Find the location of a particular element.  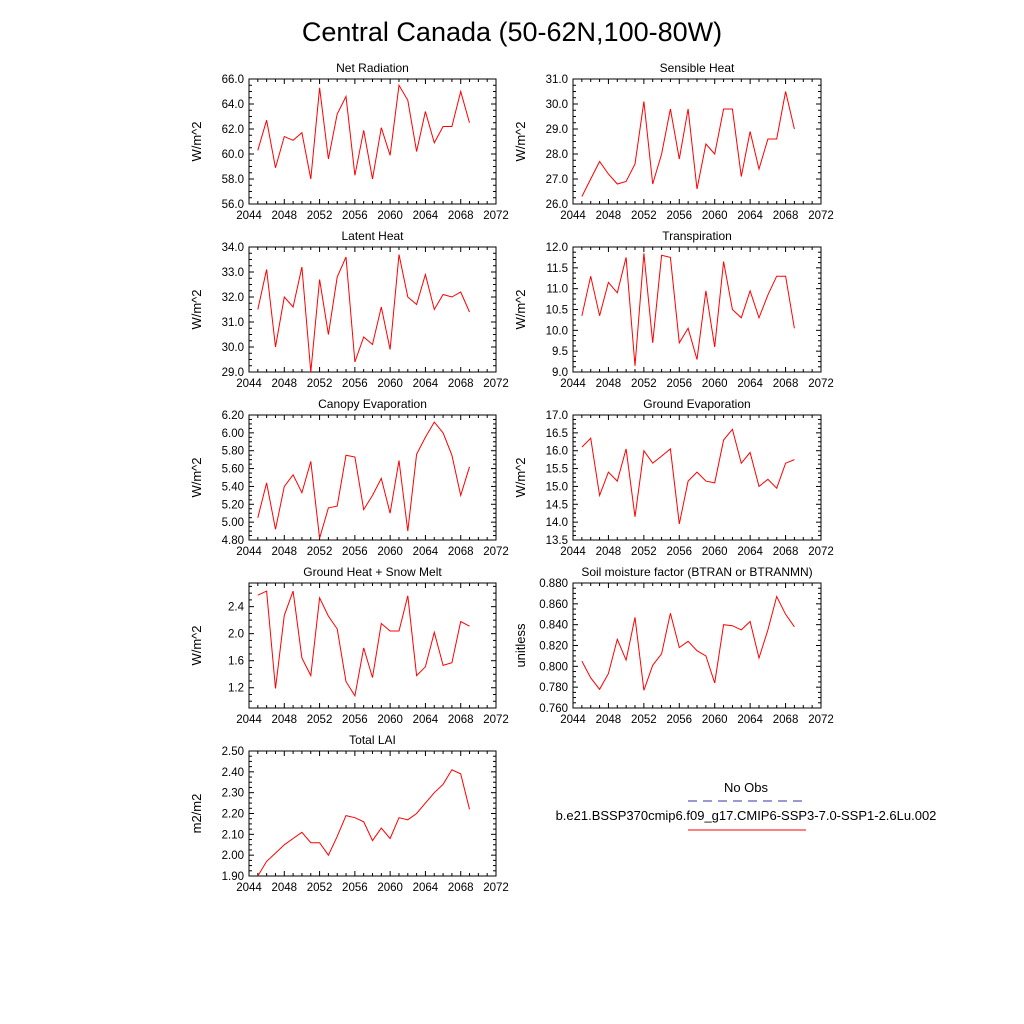

y-tick-label: 2.40 is located at coordinates (233, 773).